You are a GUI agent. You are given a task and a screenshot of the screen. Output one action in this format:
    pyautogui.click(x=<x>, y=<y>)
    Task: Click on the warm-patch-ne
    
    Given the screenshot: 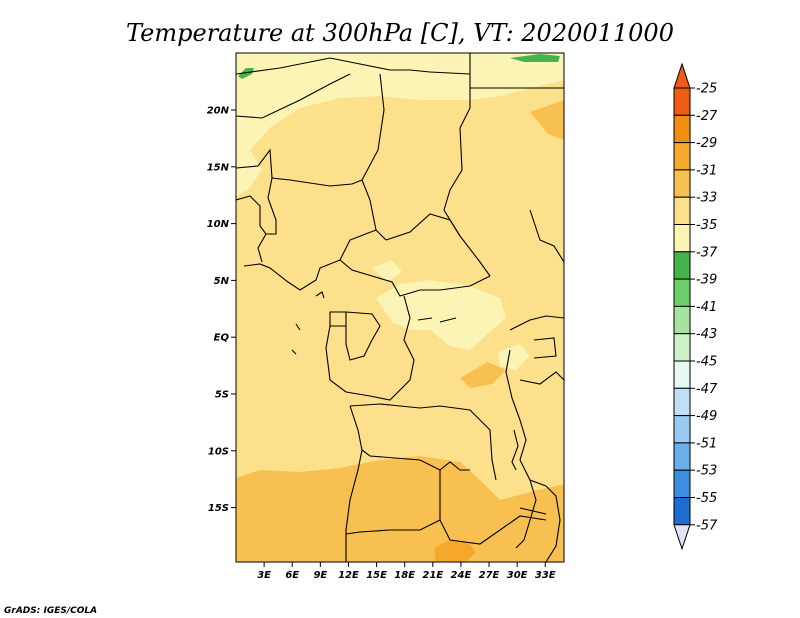 What is the action you would take?
    pyautogui.click(x=547, y=120)
    